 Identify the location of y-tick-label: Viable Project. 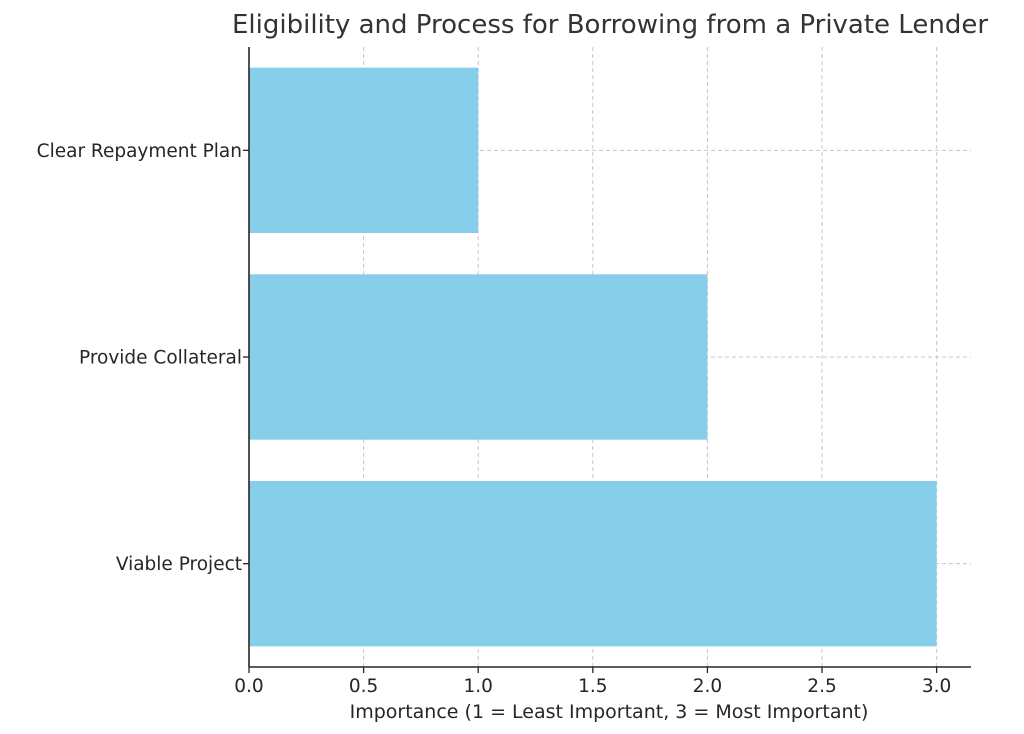
(179, 564).